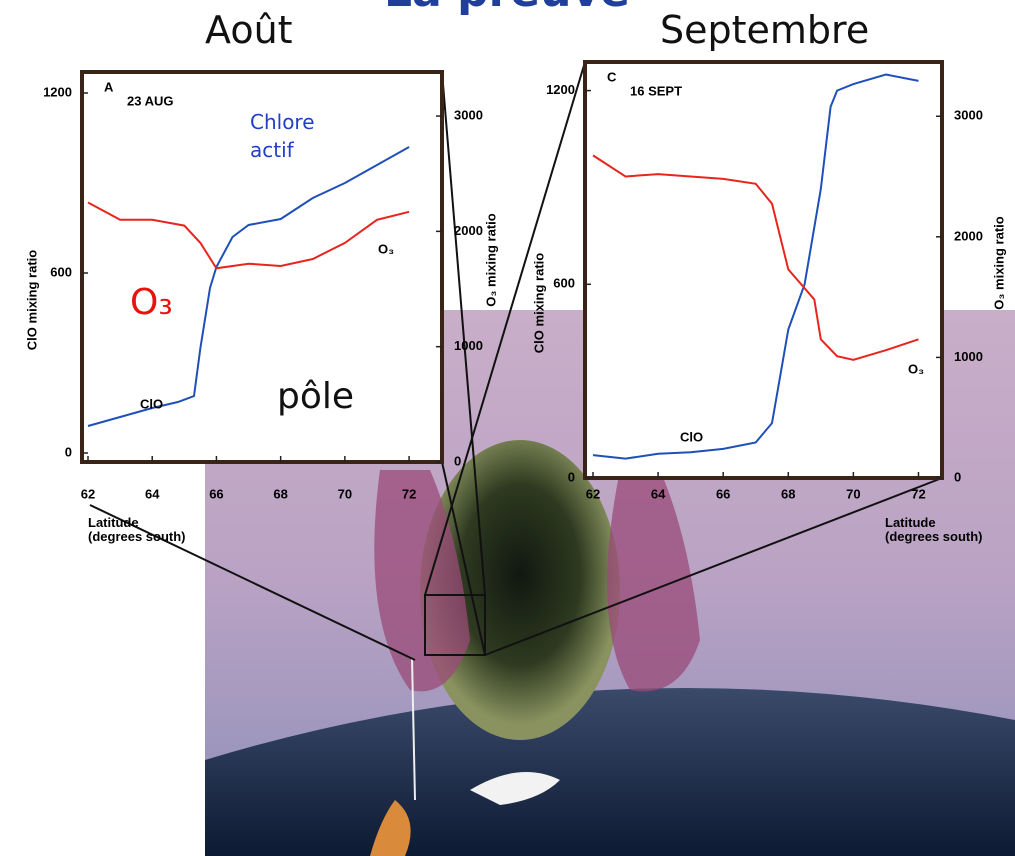  What do you see at coordinates (151, 302) in the screenshot?
I see `annotation: O₃` at bounding box center [151, 302].